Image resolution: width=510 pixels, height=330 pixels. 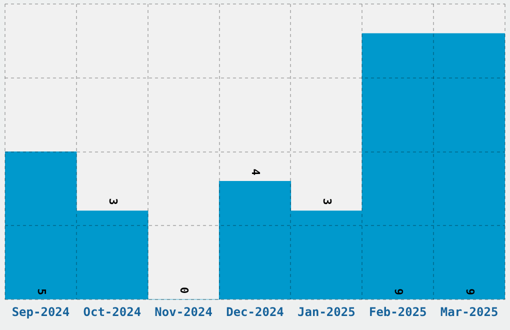 What do you see at coordinates (184, 290) in the screenshot?
I see `data-label: 0` at bounding box center [184, 290].